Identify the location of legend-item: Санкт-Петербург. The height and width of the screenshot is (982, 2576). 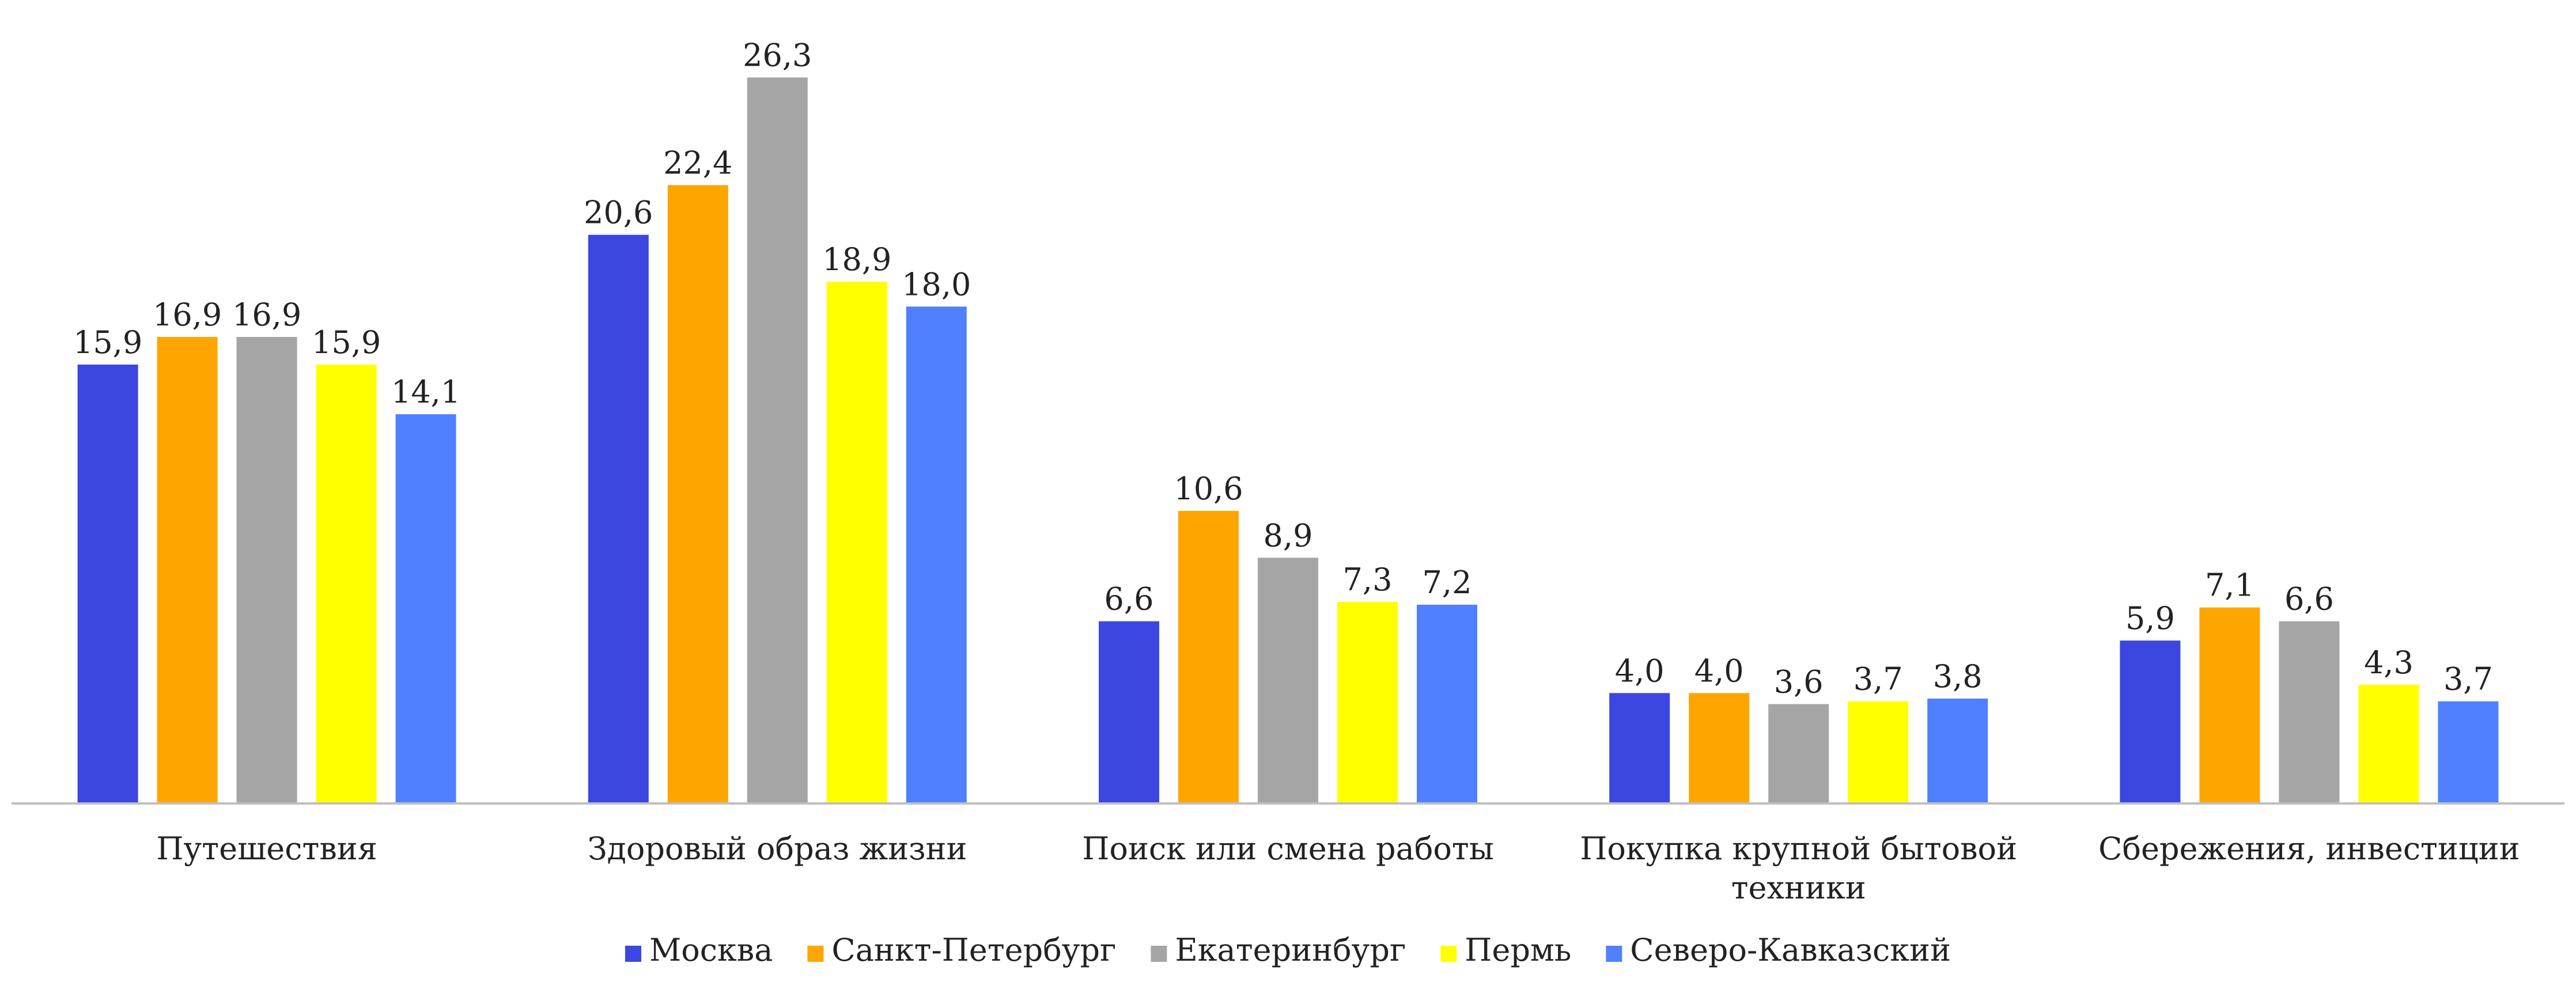
(961, 950).